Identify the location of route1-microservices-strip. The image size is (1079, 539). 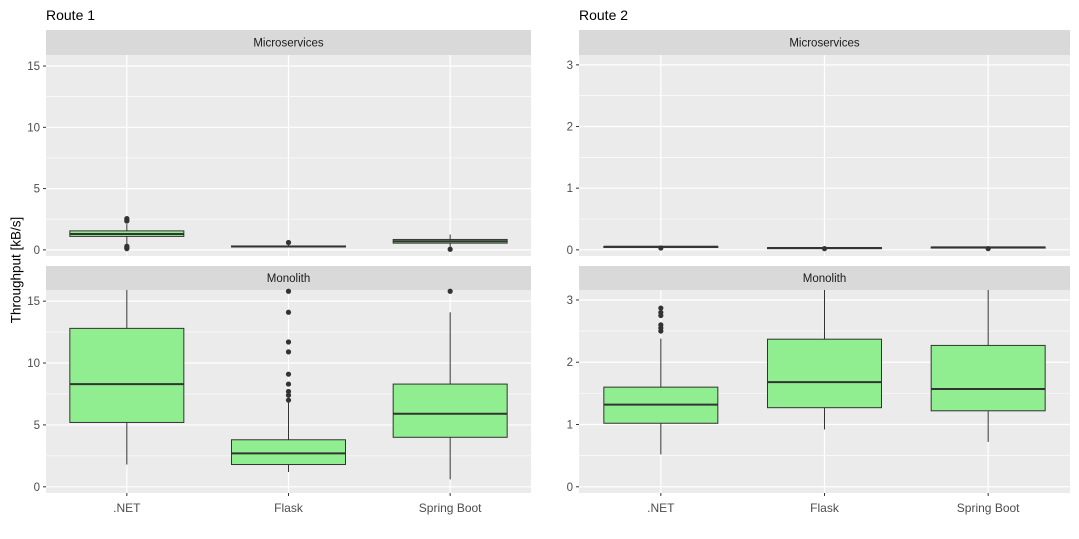
(288, 42).